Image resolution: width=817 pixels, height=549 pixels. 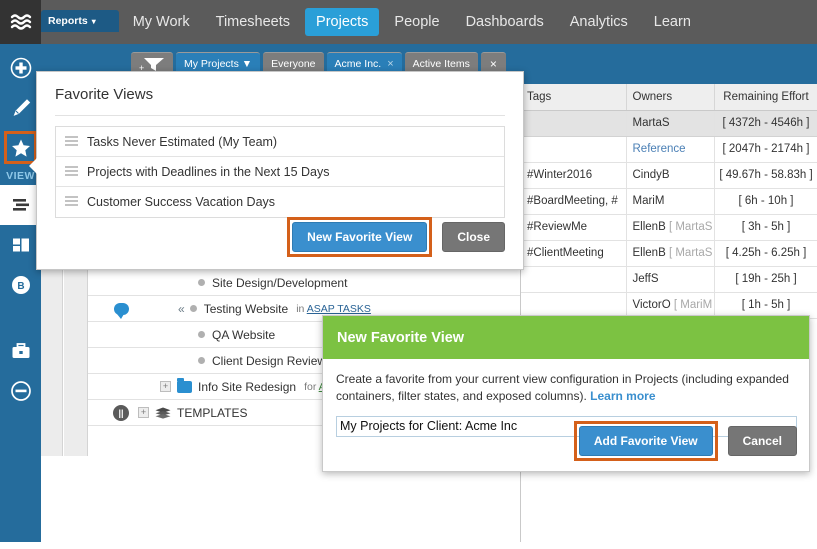 What do you see at coordinates (20, 205) in the screenshot?
I see `view-lines-icon` at bounding box center [20, 205].